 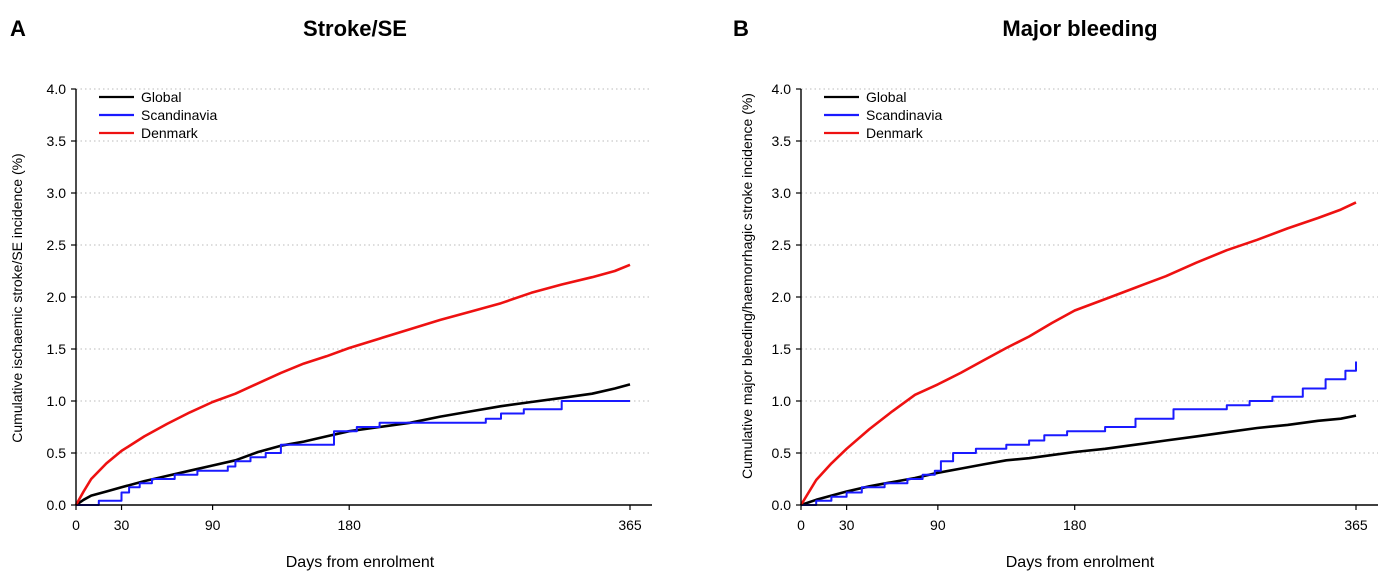 I want to click on chart-title: Stroke/SE, so click(x=355, y=28).